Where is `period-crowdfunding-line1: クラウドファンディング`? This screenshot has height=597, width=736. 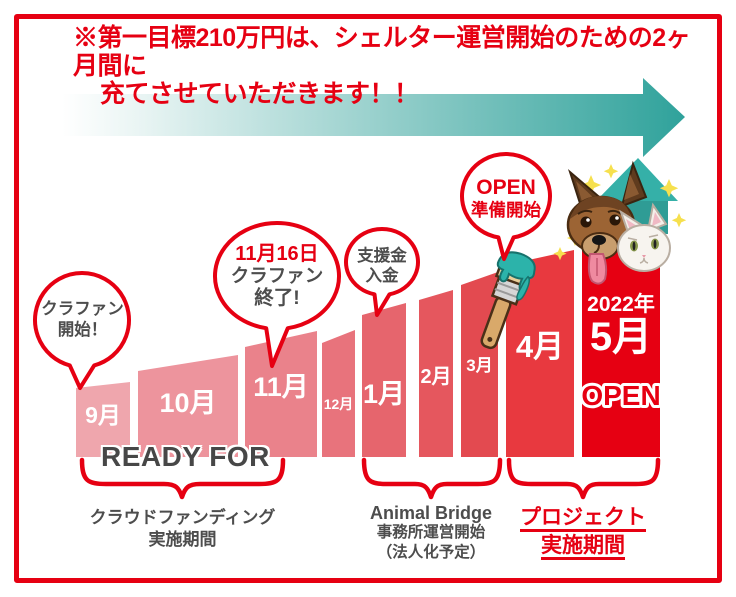
period-crowdfunding-line1: クラウドファンディング is located at coordinates (182, 517).